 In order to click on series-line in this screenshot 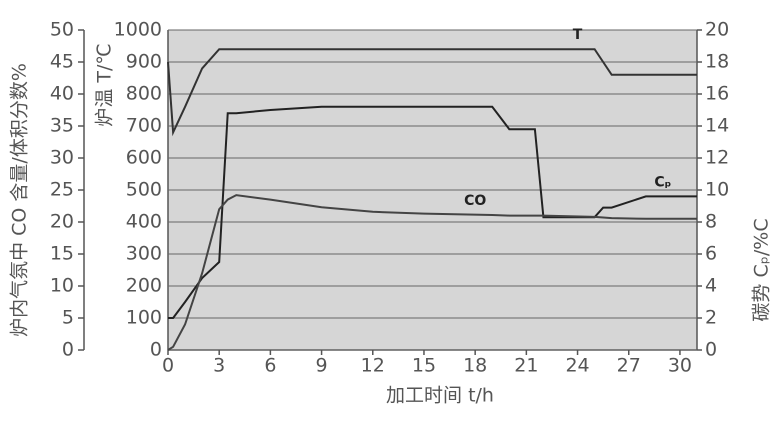, I will do `click(432, 92)`.